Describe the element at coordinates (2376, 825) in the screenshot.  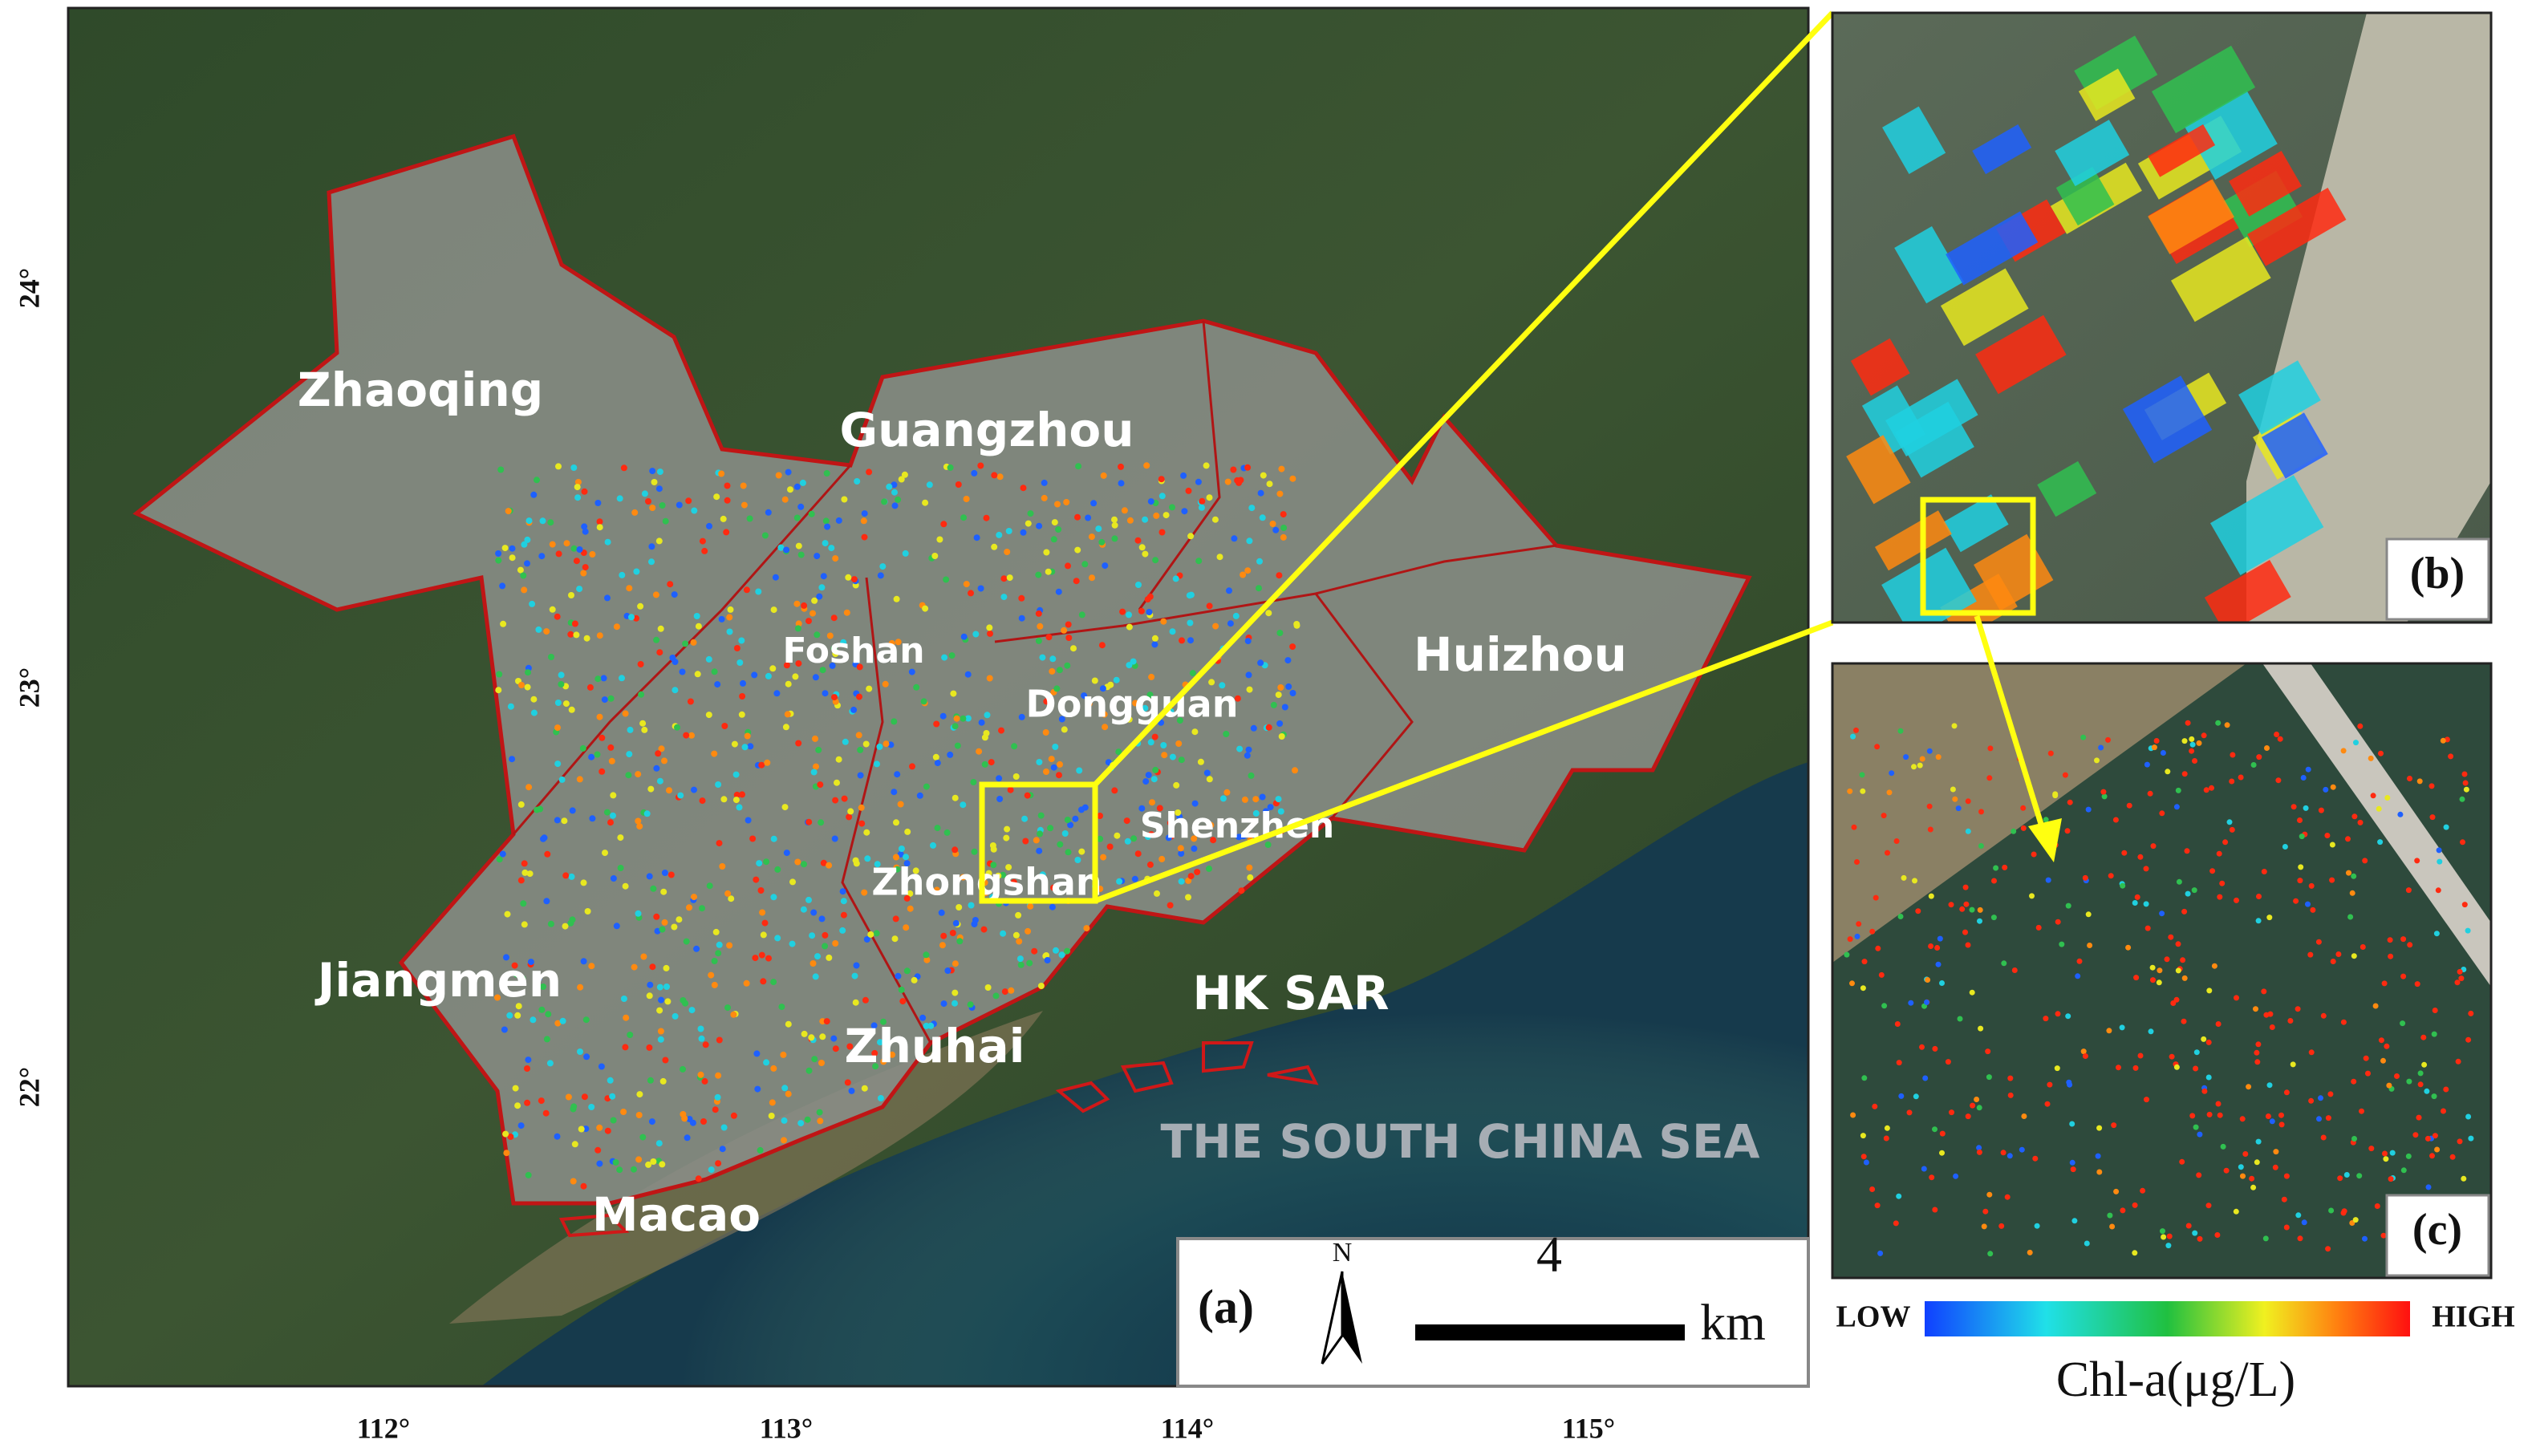
I see `road` at that location.